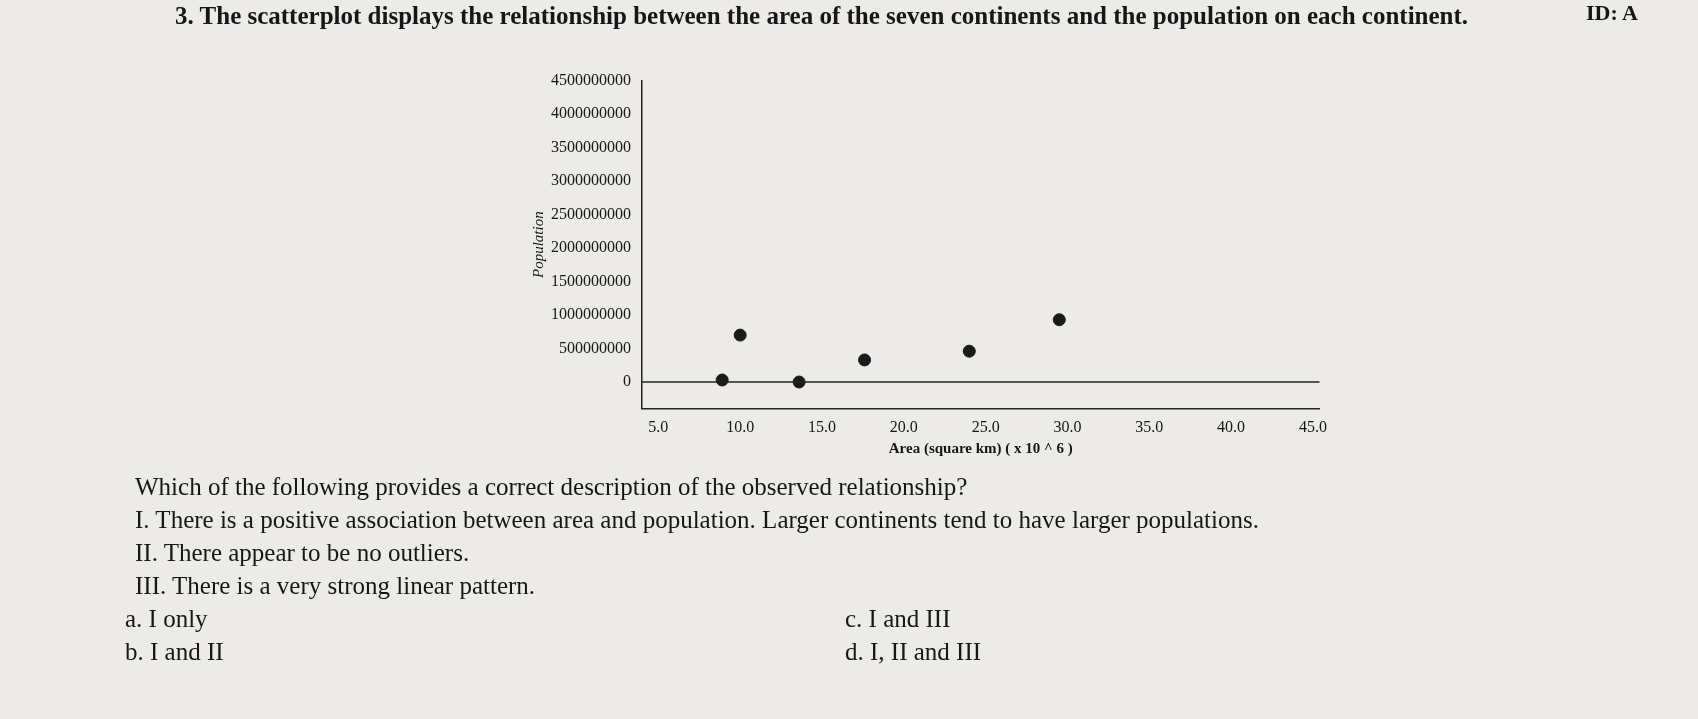 The image size is (1698, 719). Describe the element at coordinates (591, 314) in the screenshot. I see `y-tick-label: 1000000000` at that location.